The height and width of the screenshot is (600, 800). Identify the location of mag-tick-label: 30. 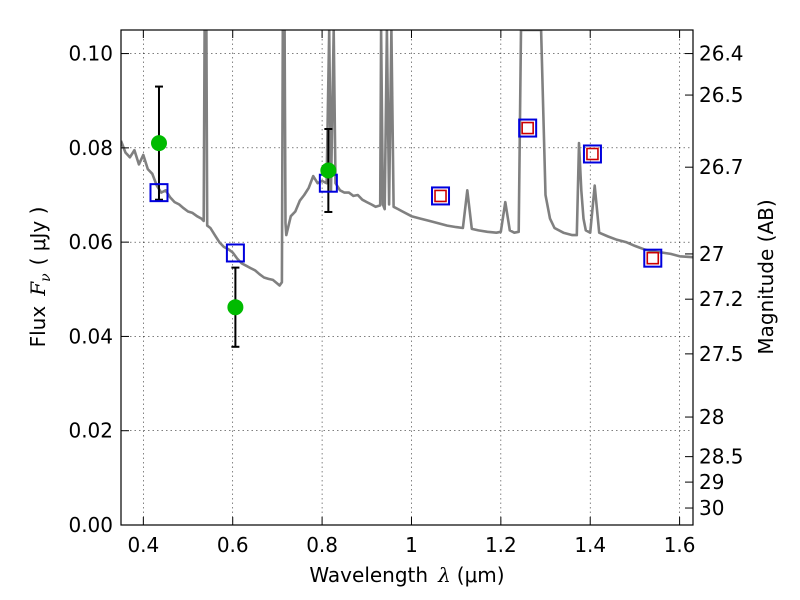
(711, 508).